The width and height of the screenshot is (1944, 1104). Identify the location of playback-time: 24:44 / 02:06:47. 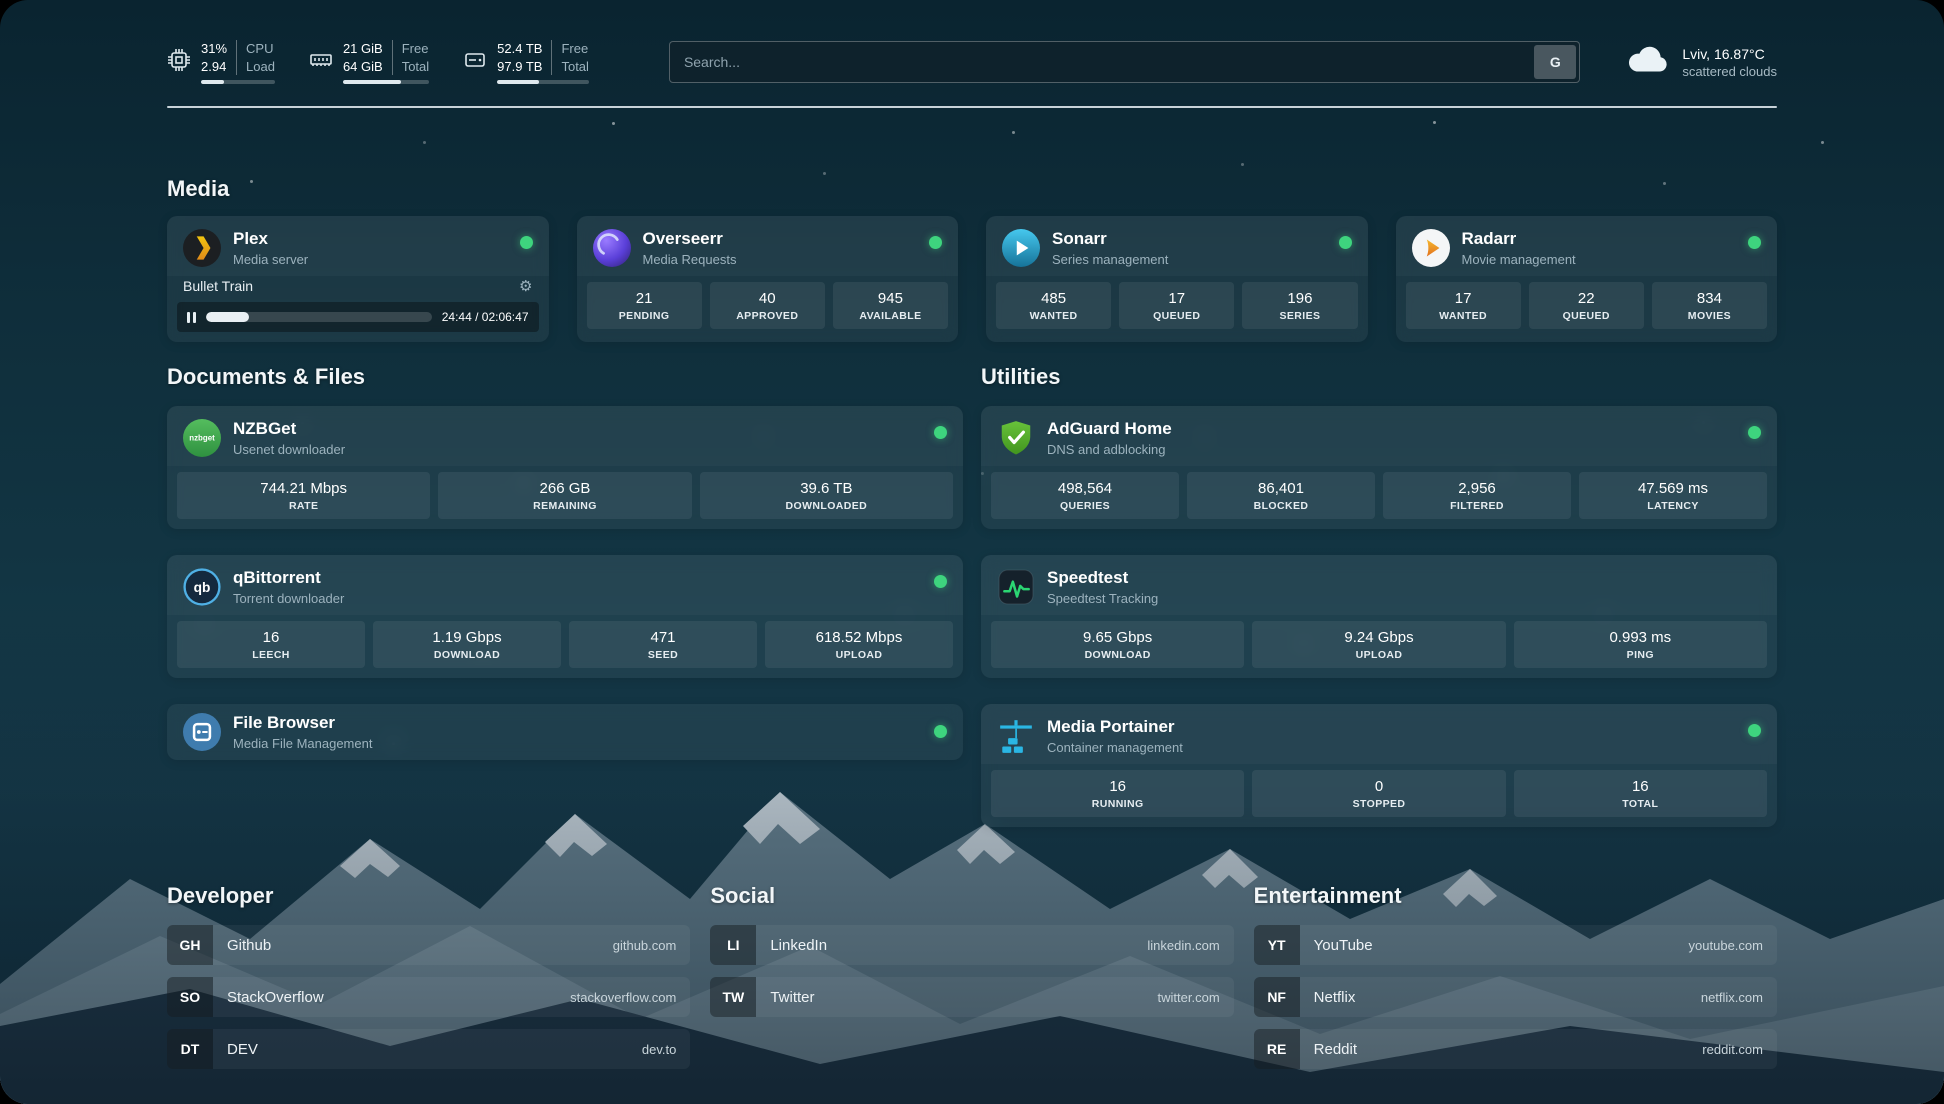
(485, 317).